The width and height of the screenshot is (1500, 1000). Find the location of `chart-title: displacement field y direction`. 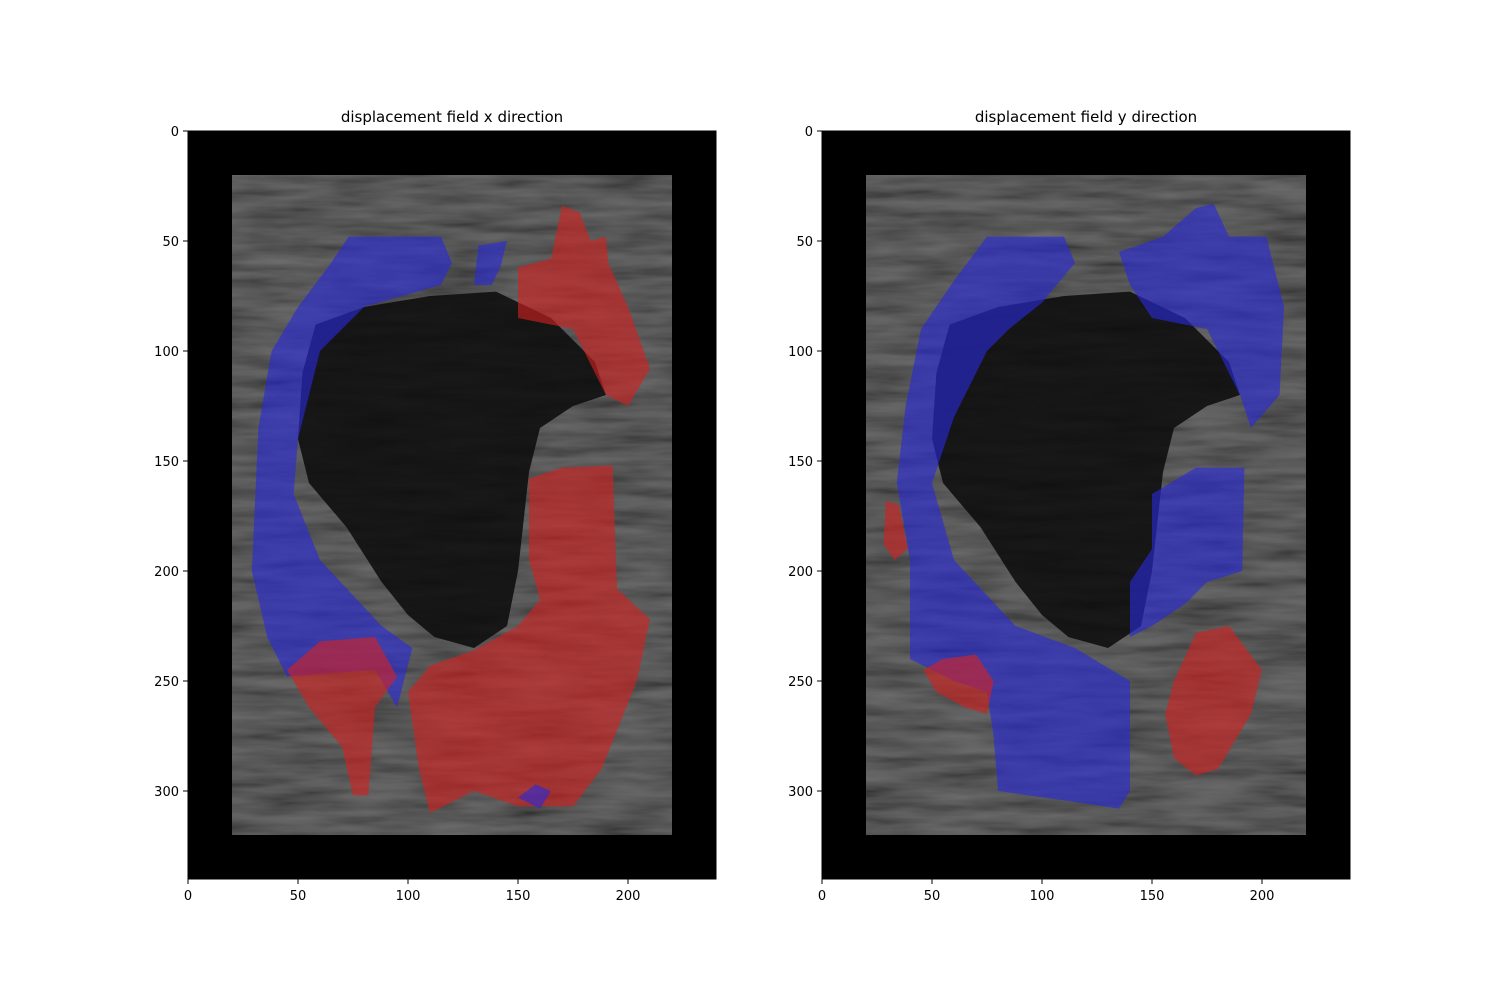

chart-title: displacement field y direction is located at coordinates (1086, 117).